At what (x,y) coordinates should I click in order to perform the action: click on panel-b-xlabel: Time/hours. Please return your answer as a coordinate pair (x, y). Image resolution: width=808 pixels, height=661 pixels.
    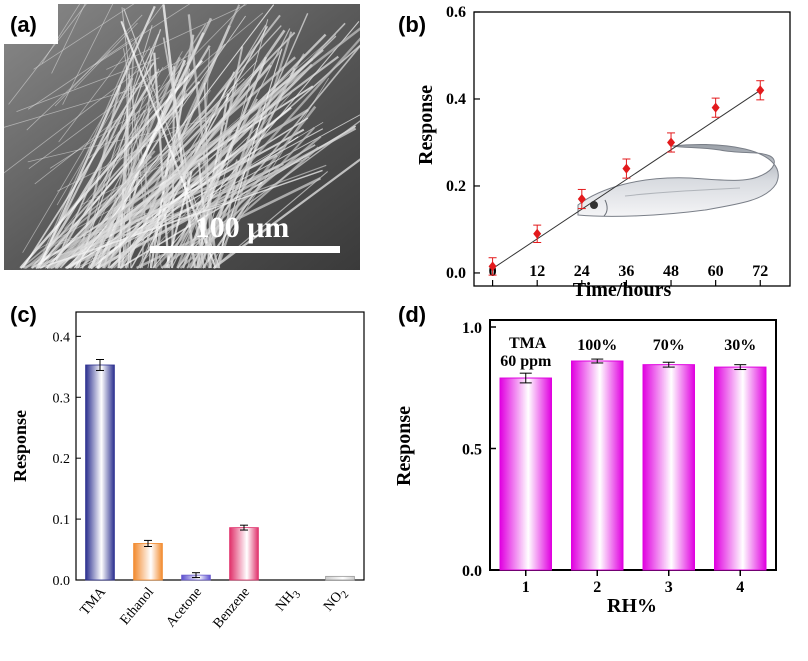
    Looking at the image, I should click on (622, 290).